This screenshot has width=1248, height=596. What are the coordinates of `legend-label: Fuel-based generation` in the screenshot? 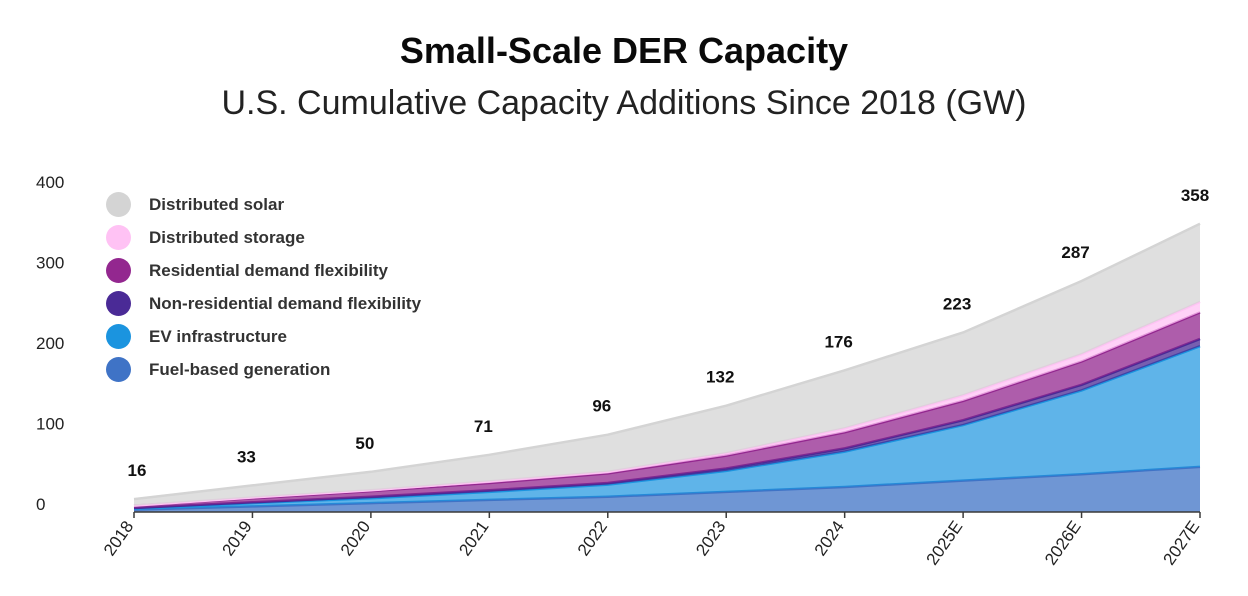 It's located at (240, 369).